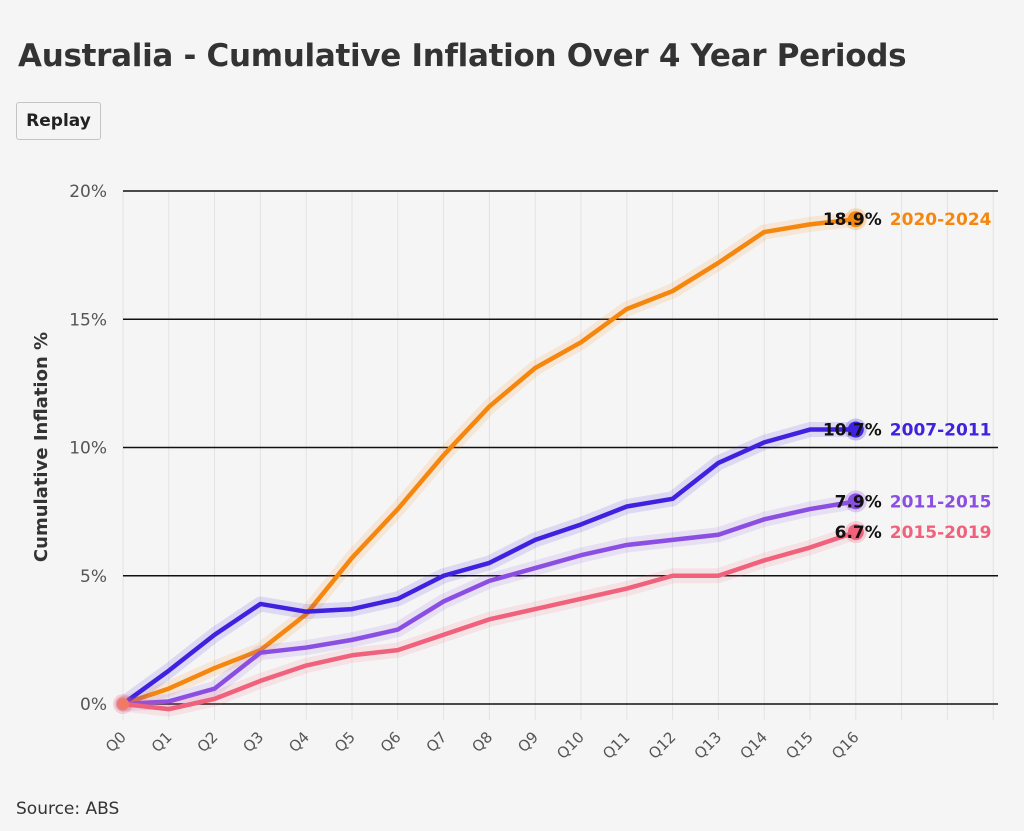  What do you see at coordinates (753, 745) in the screenshot?
I see `x-tick-label: Q14` at bounding box center [753, 745].